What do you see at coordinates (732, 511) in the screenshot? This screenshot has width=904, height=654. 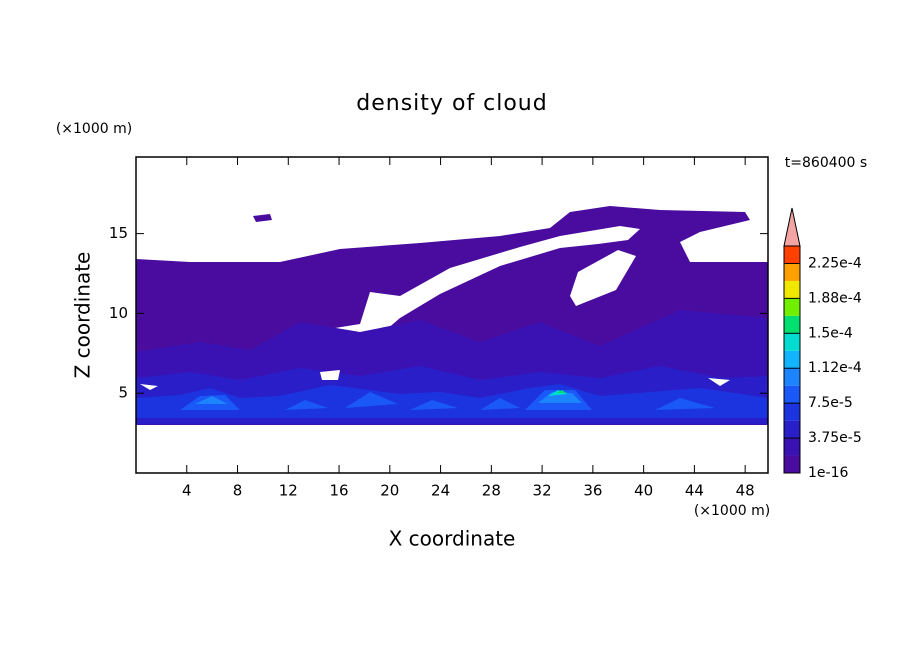 I see `x-unit: (×1000 m)` at bounding box center [732, 511].